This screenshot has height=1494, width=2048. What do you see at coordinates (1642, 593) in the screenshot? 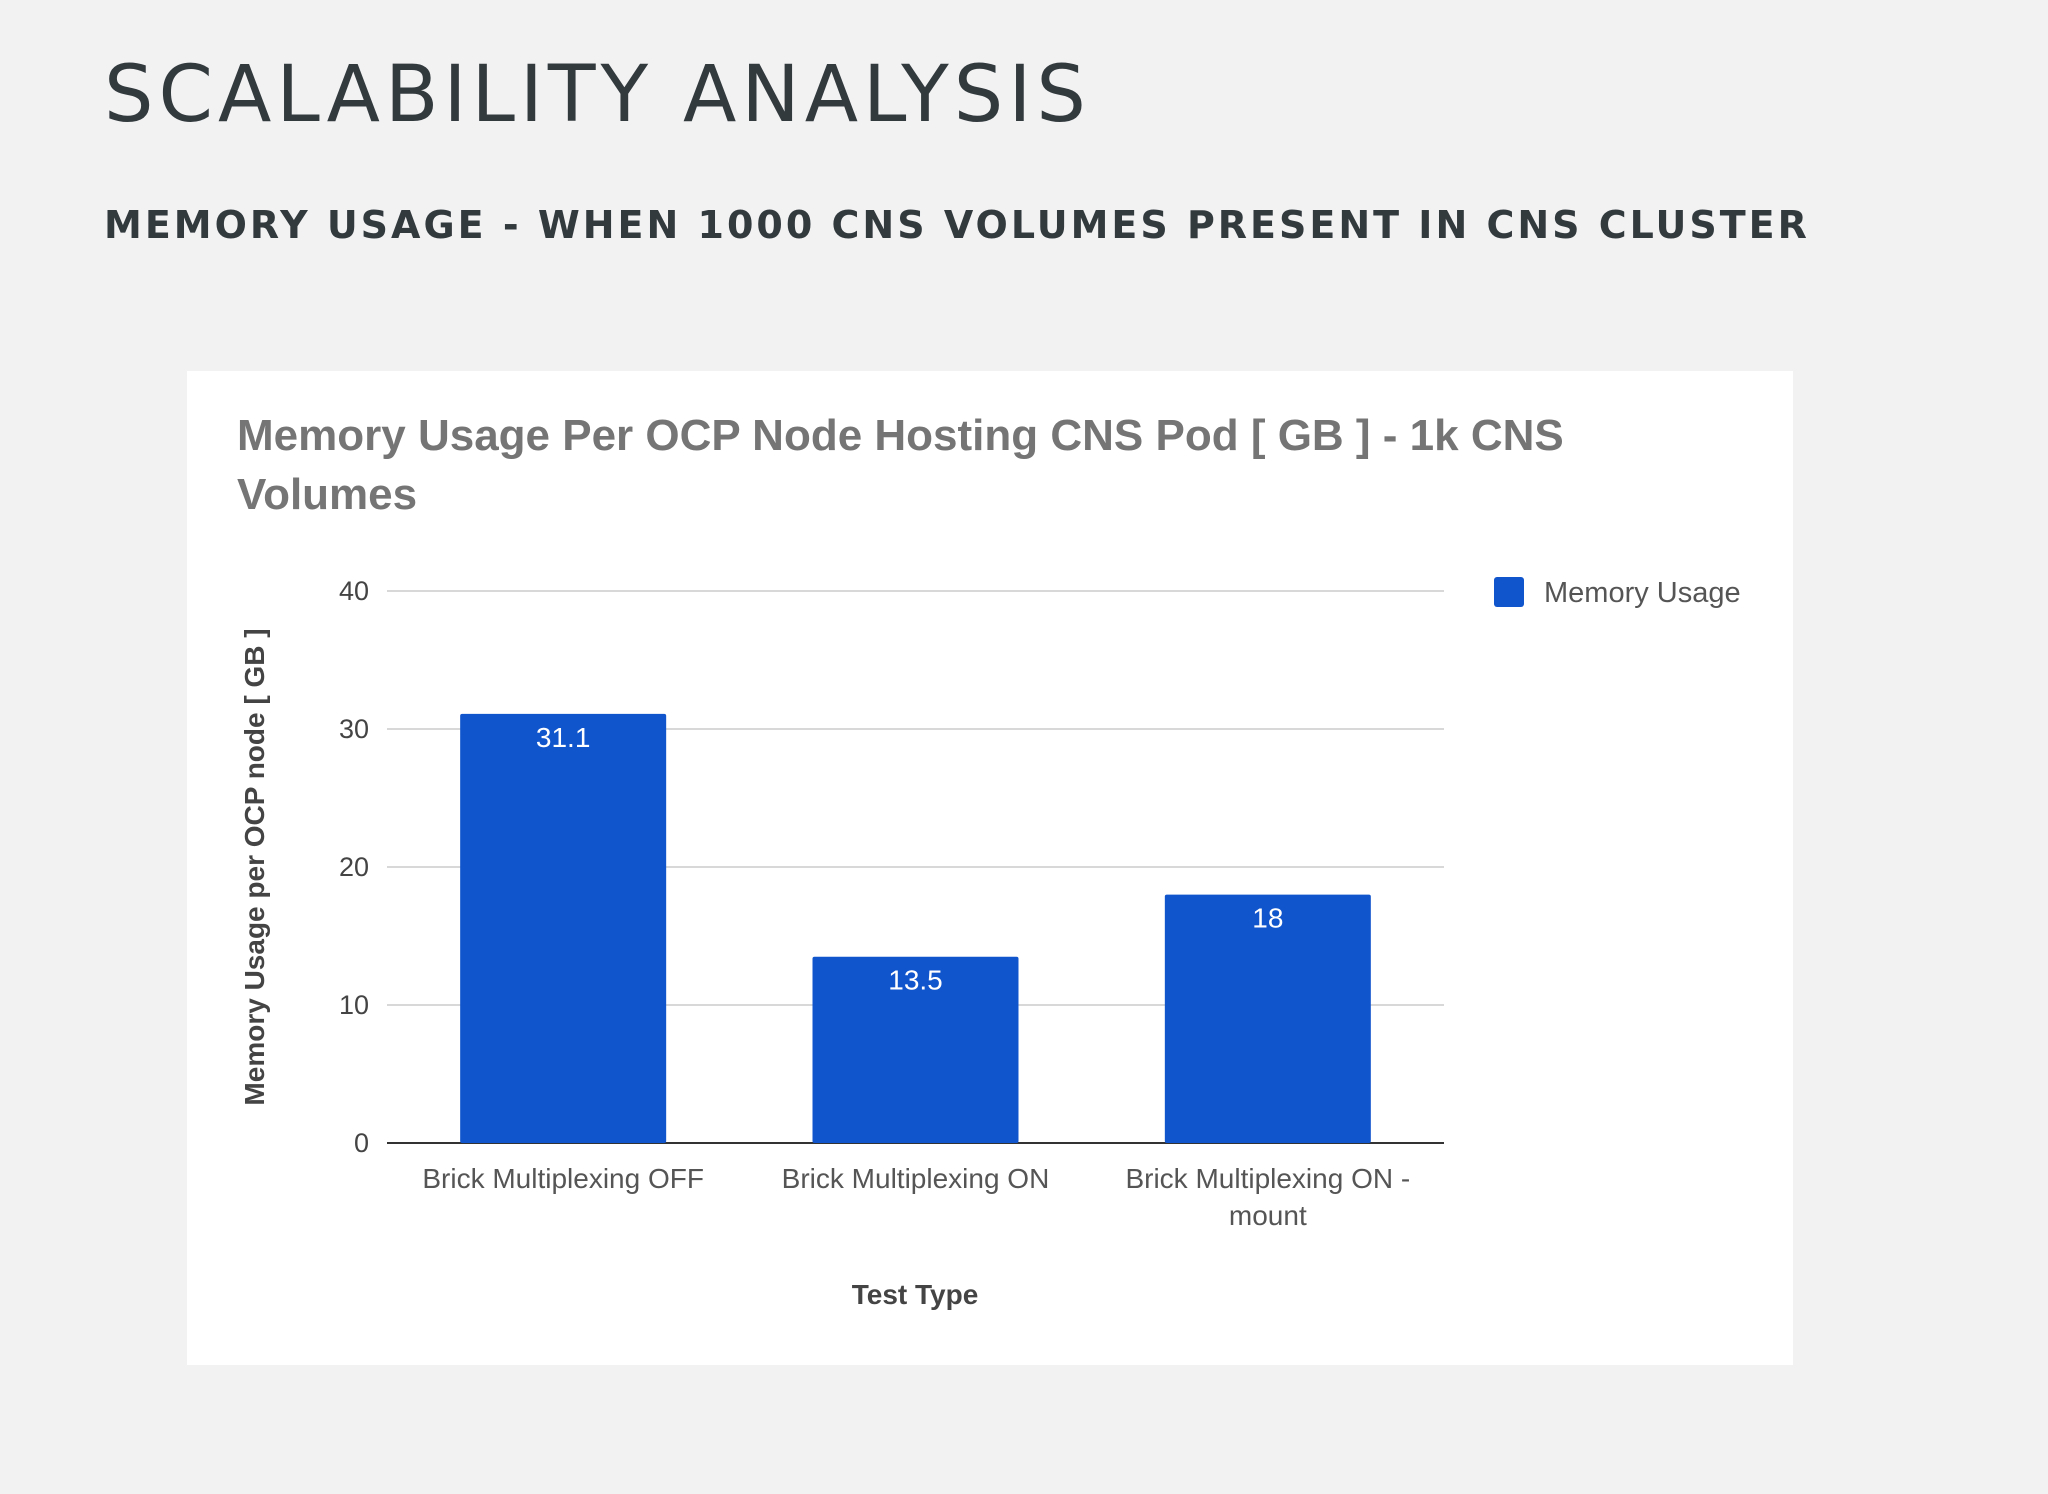
I see `legend-label: Memory Usage` at bounding box center [1642, 593].